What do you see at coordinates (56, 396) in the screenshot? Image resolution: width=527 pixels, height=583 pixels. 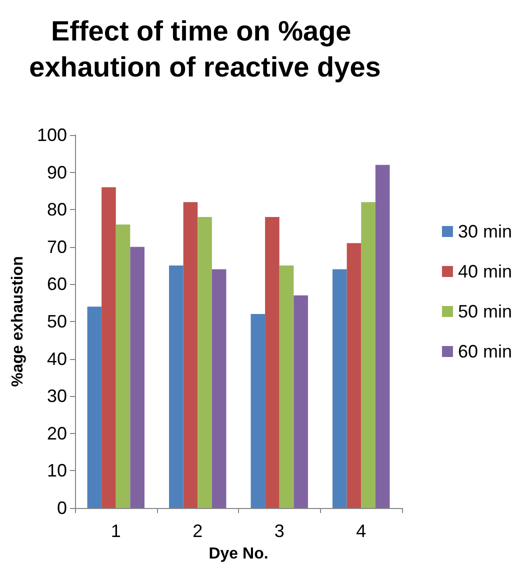 I see `y-tick-label: 30` at bounding box center [56, 396].